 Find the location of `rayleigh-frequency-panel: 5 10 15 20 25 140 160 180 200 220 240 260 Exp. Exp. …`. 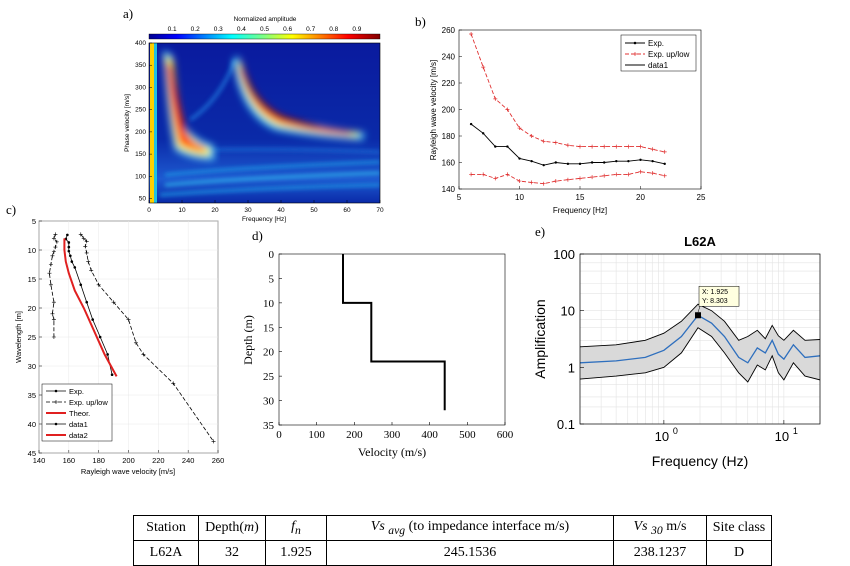

rayleigh-frequency-panel: 5 10 15 20 25 140 160 180 200 220 240 260 Exp. Exp. … is located at coordinates (567, 120).